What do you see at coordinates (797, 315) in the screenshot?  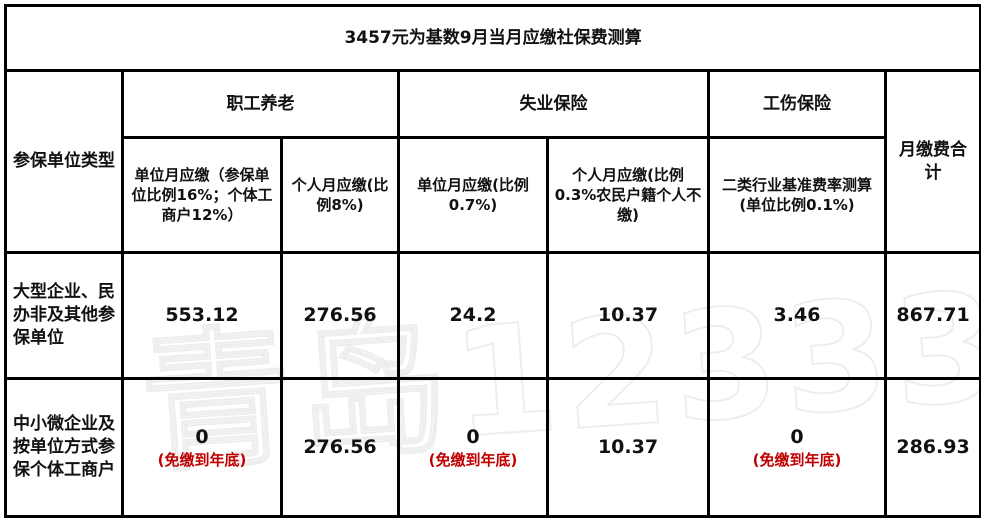 I see `injury-unit-cell: 3.46` at bounding box center [797, 315].